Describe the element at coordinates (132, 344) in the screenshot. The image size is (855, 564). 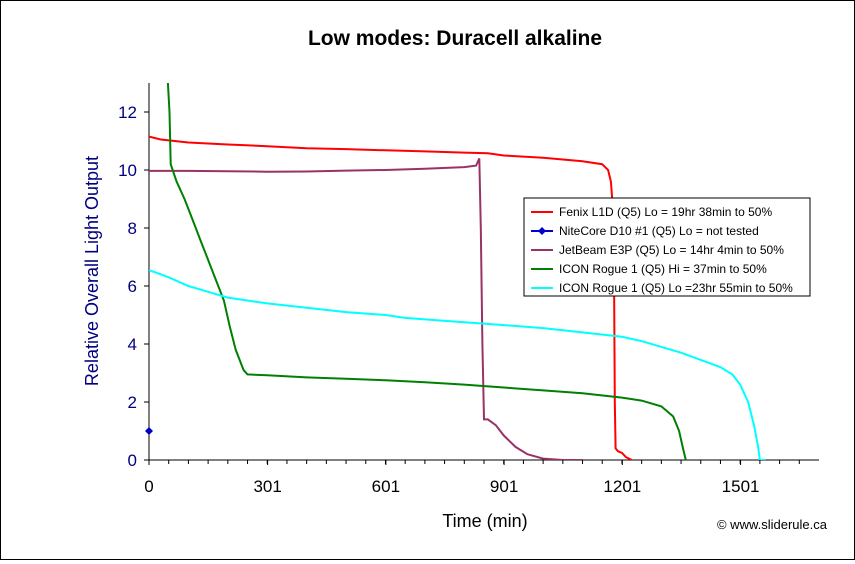
I see `y-tick-label: 4` at that location.